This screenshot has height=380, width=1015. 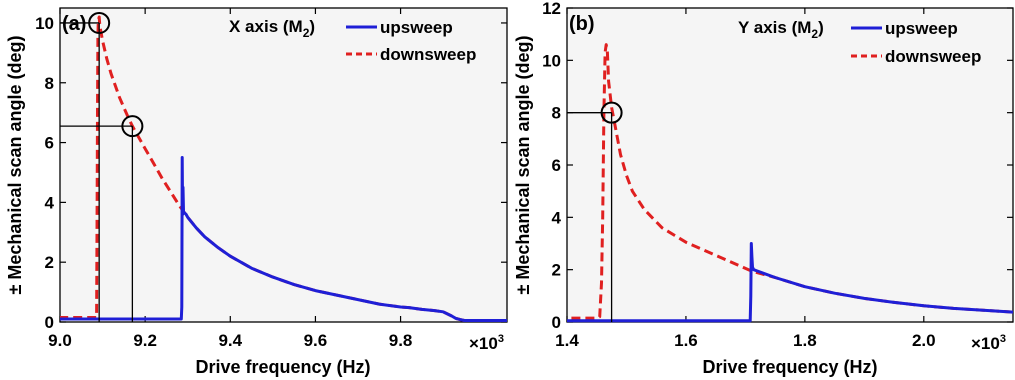 I want to click on chart-title-sub-b: 2, so click(x=814, y=34).